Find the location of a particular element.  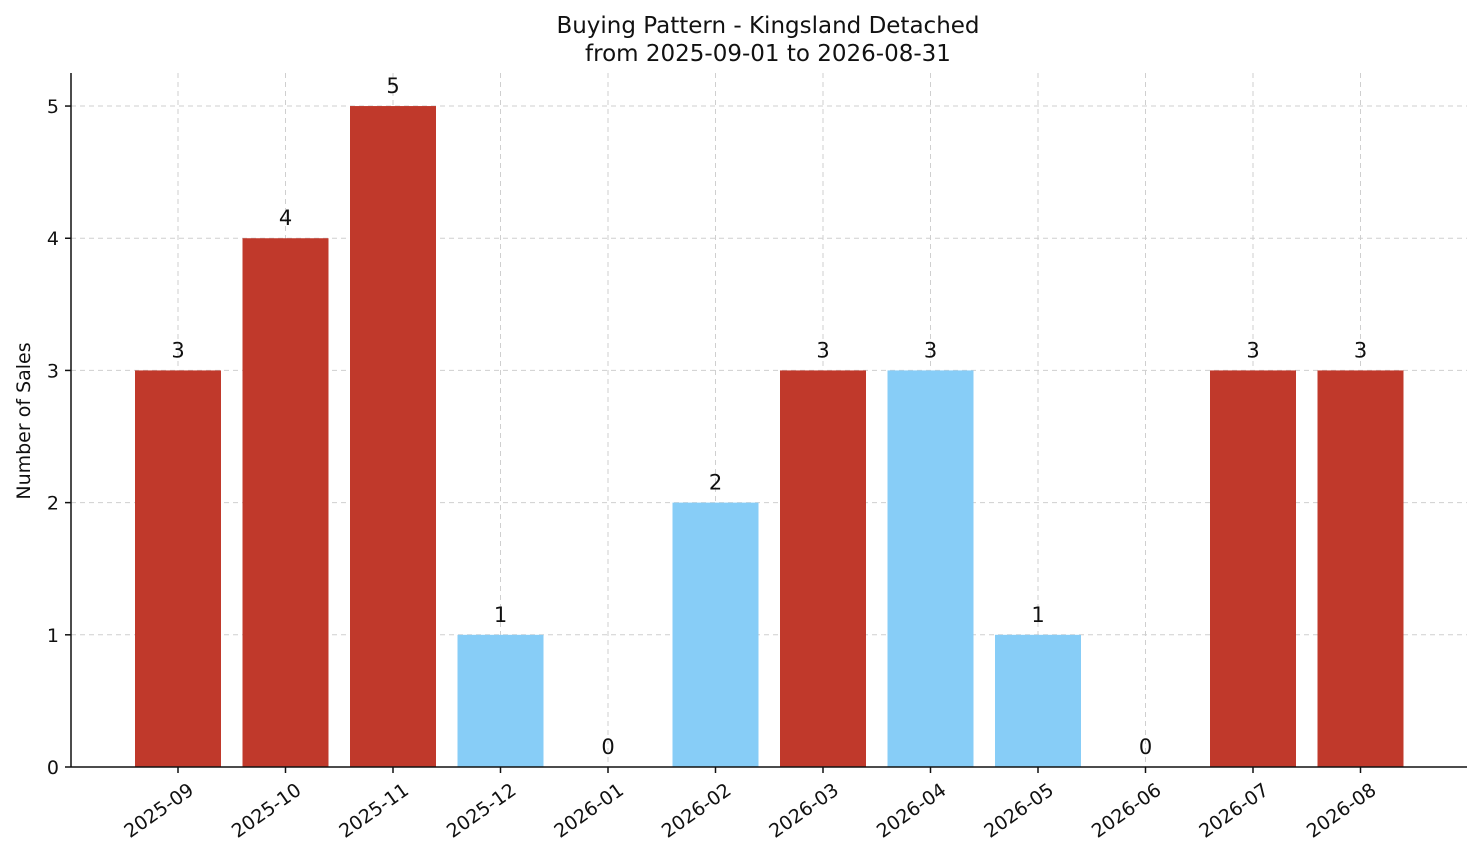

x-tick-label: 2026-06 is located at coordinates (1127, 811).